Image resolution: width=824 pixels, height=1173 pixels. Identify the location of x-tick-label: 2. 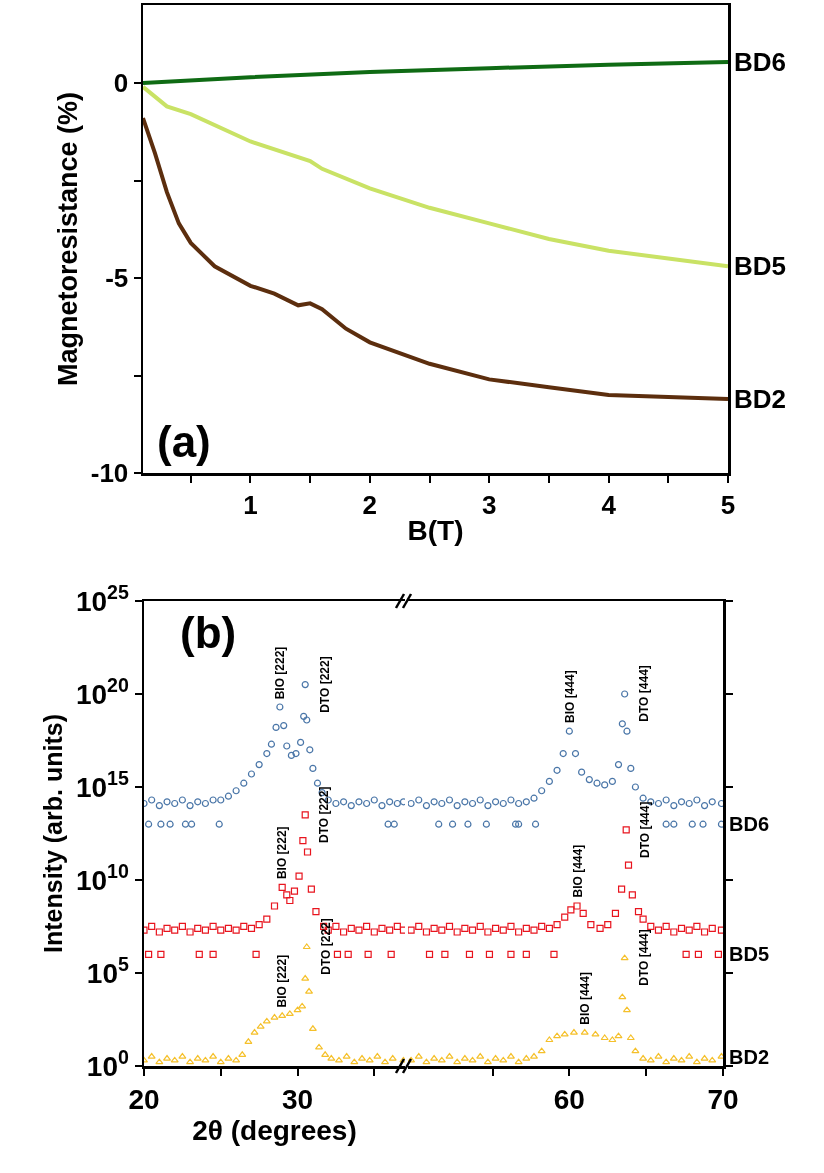
(370, 504).